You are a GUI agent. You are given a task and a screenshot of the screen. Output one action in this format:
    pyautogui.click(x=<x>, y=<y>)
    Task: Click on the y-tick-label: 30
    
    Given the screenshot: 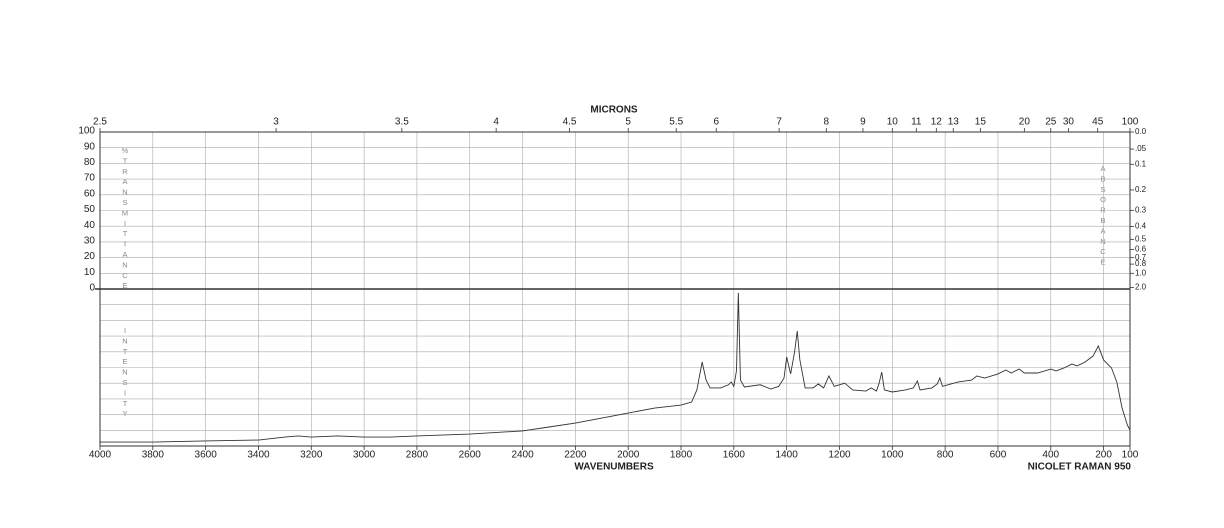 What is the action you would take?
    pyautogui.click(x=90, y=241)
    